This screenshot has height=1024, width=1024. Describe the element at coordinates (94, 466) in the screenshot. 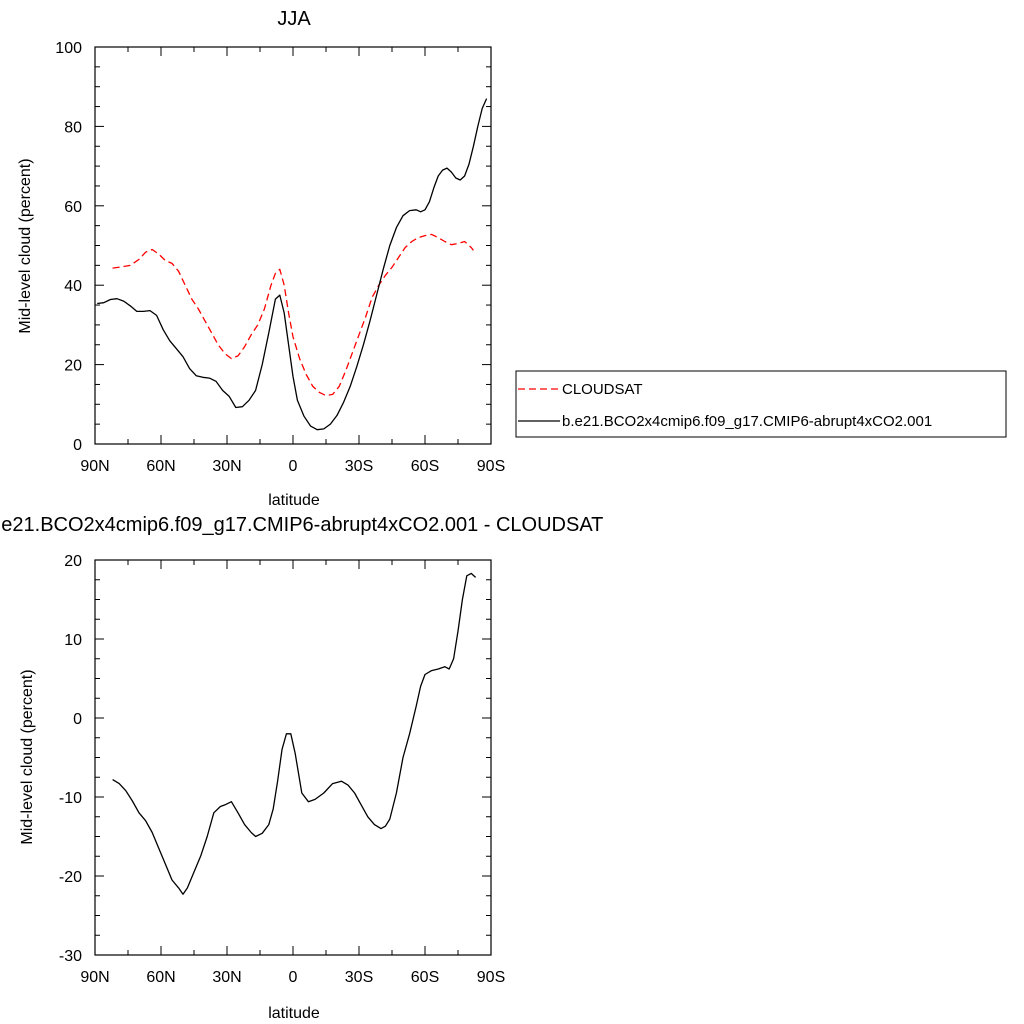

I see `chart-top-x-tick-label: 90N` at that location.